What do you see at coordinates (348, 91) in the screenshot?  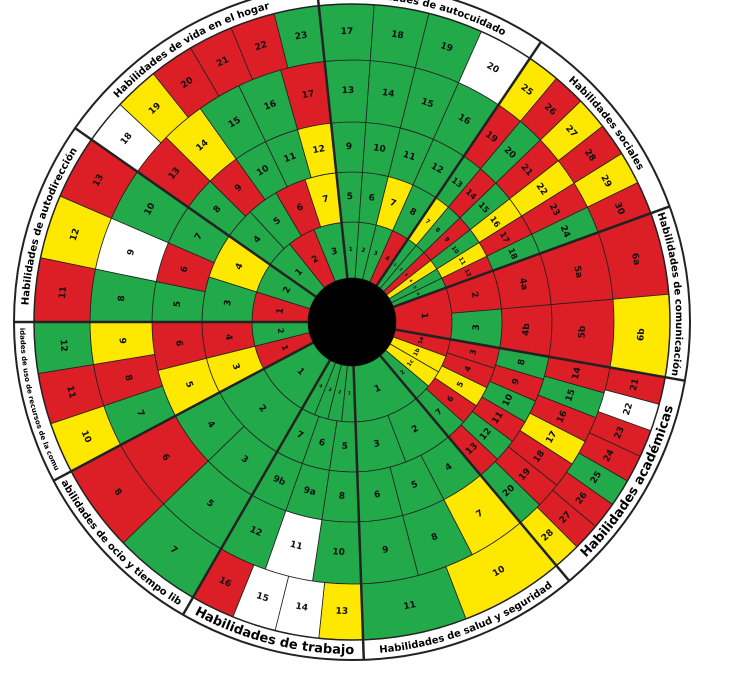 I see `skill-cell-label: 13` at bounding box center [348, 91].